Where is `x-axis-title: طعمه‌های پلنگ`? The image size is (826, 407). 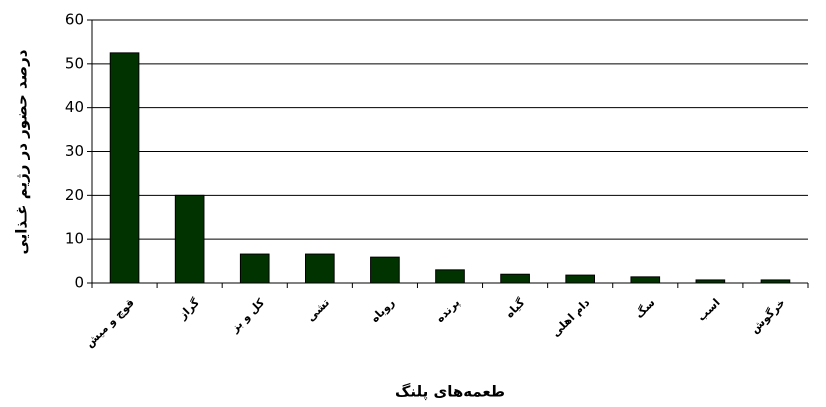 x-axis-title: طعمه‌های پلنگ is located at coordinates (450, 392).